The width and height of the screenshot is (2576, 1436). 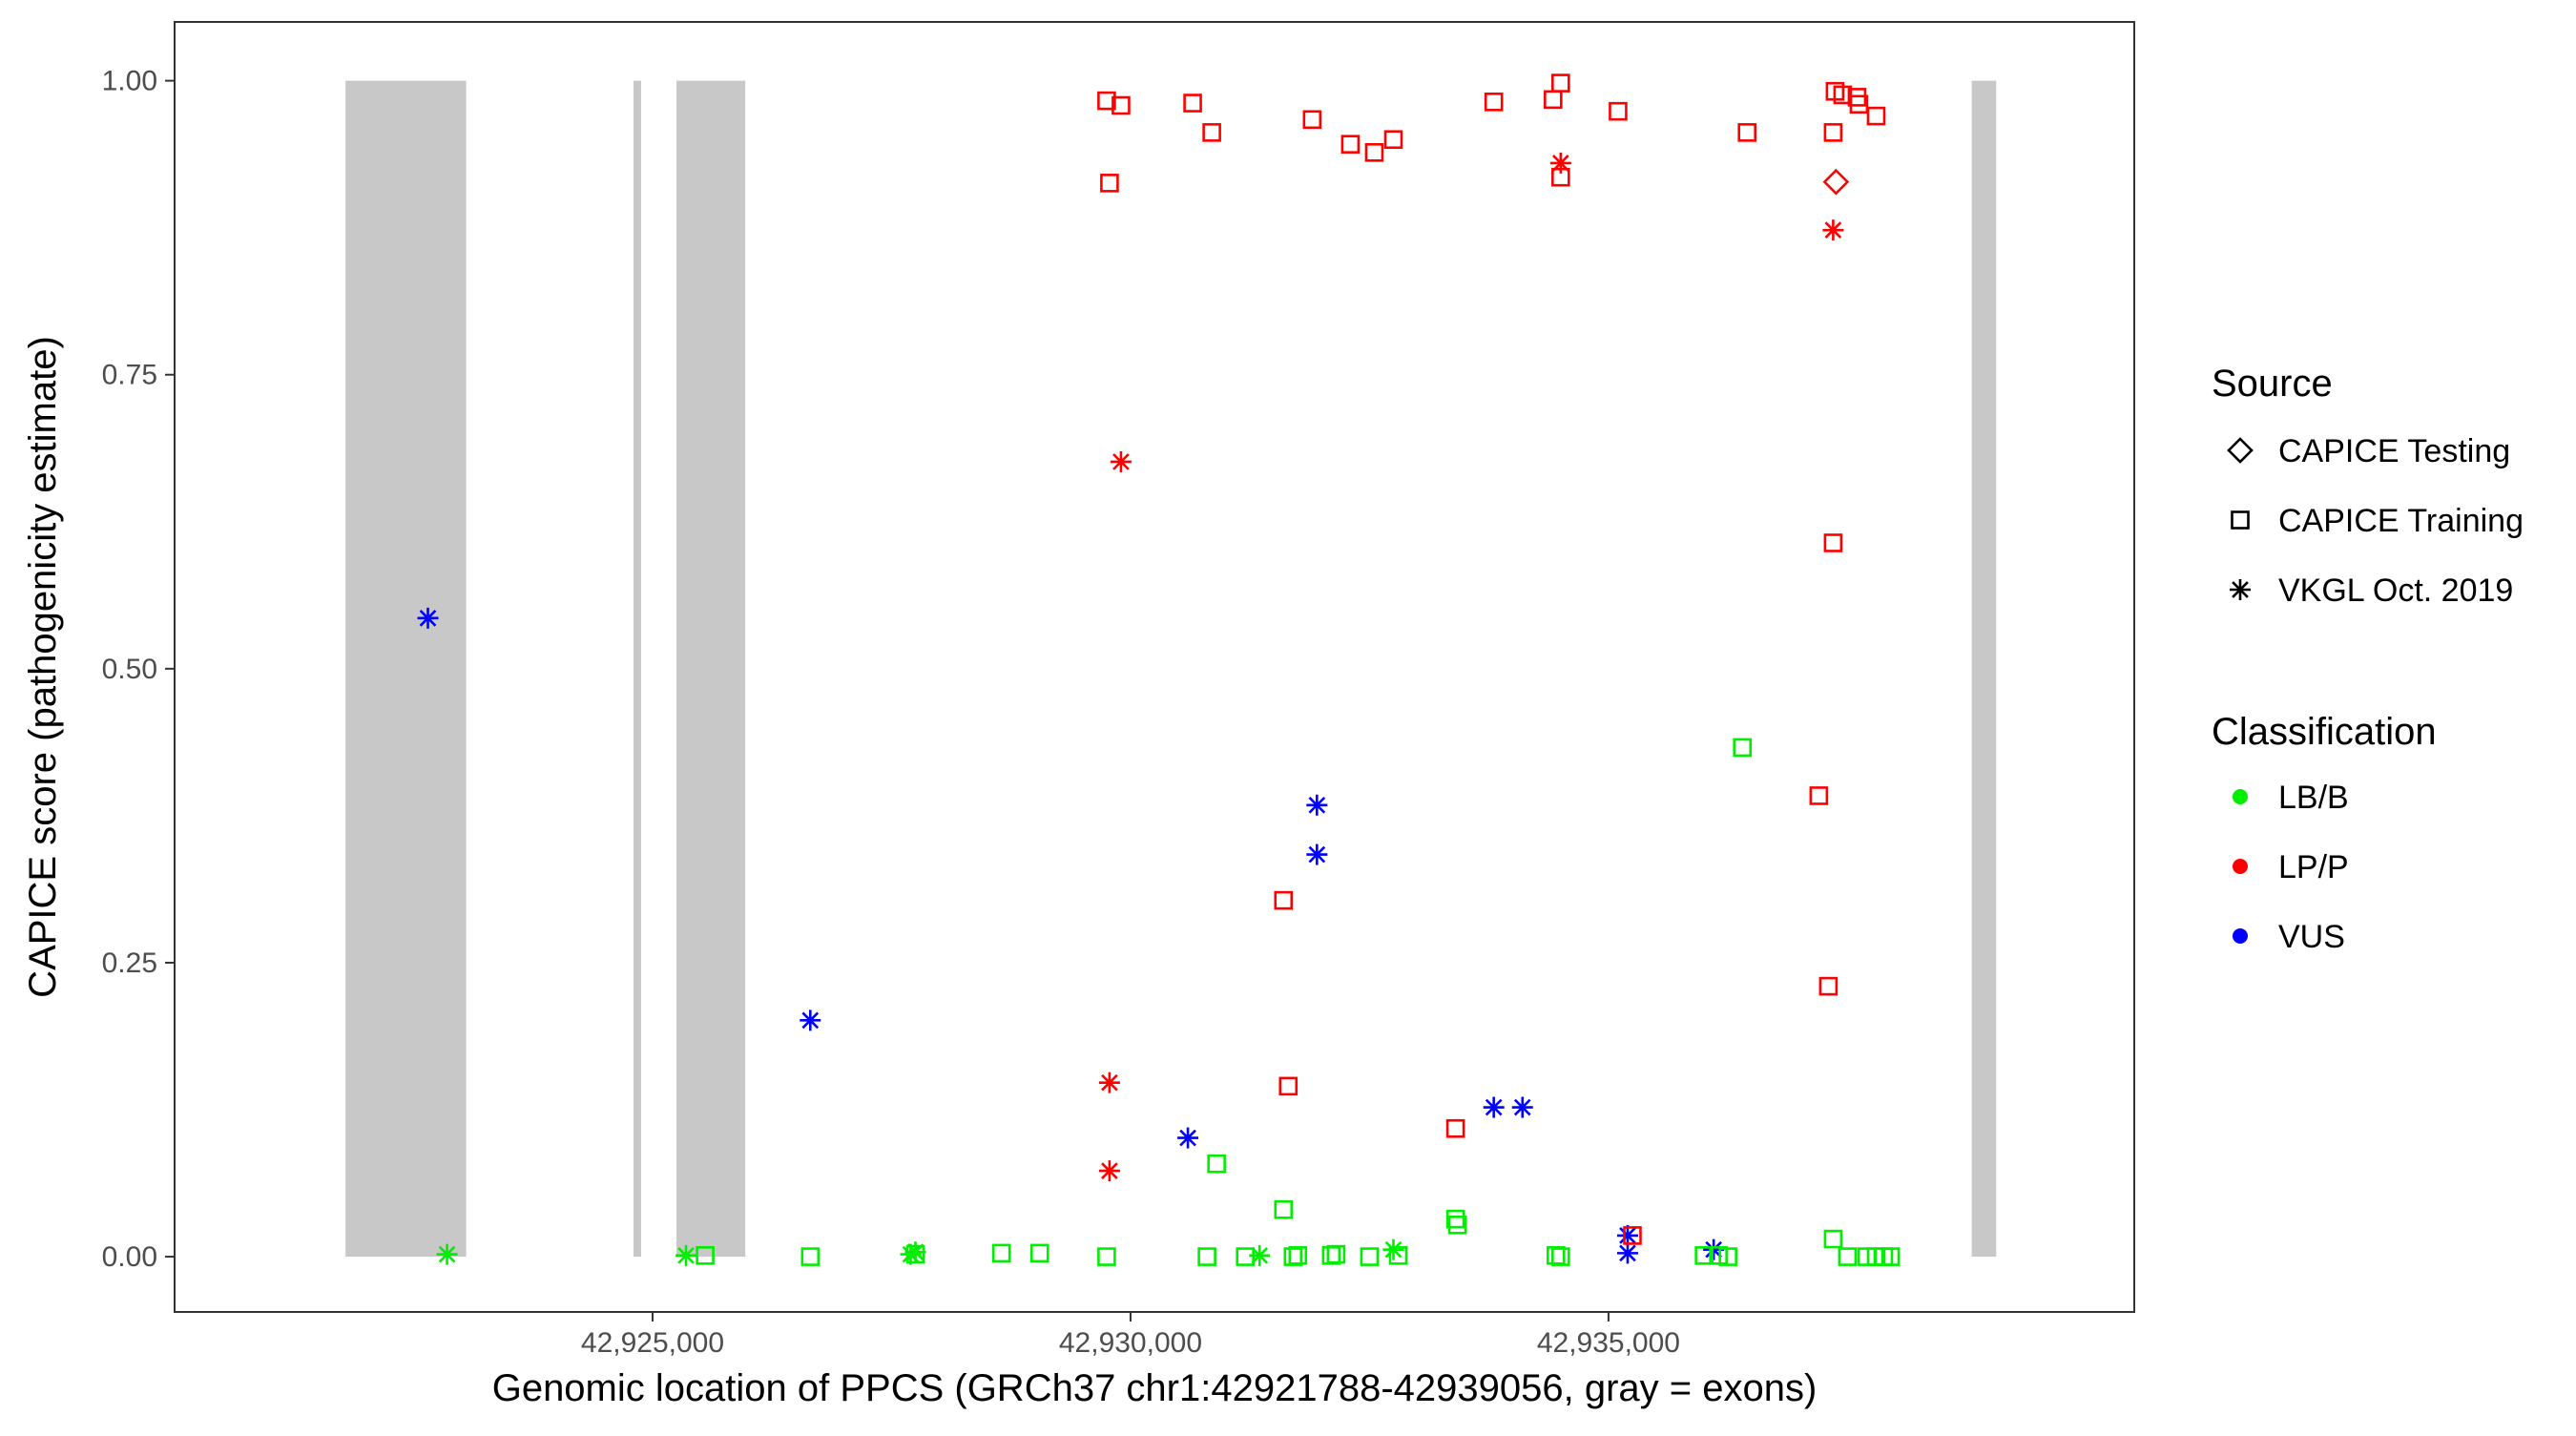 What do you see at coordinates (652, 1343) in the screenshot?
I see `x-tick-label: 42,925,000` at bounding box center [652, 1343].